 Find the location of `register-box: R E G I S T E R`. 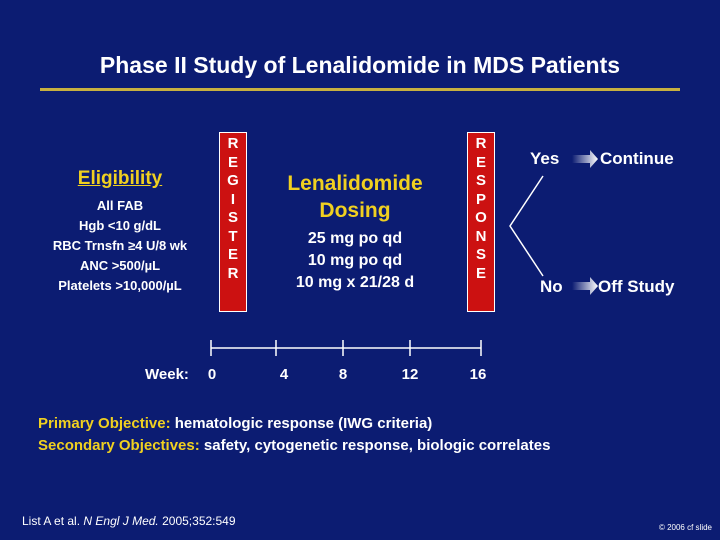

register-box: R E G I S T E R is located at coordinates (233, 222).